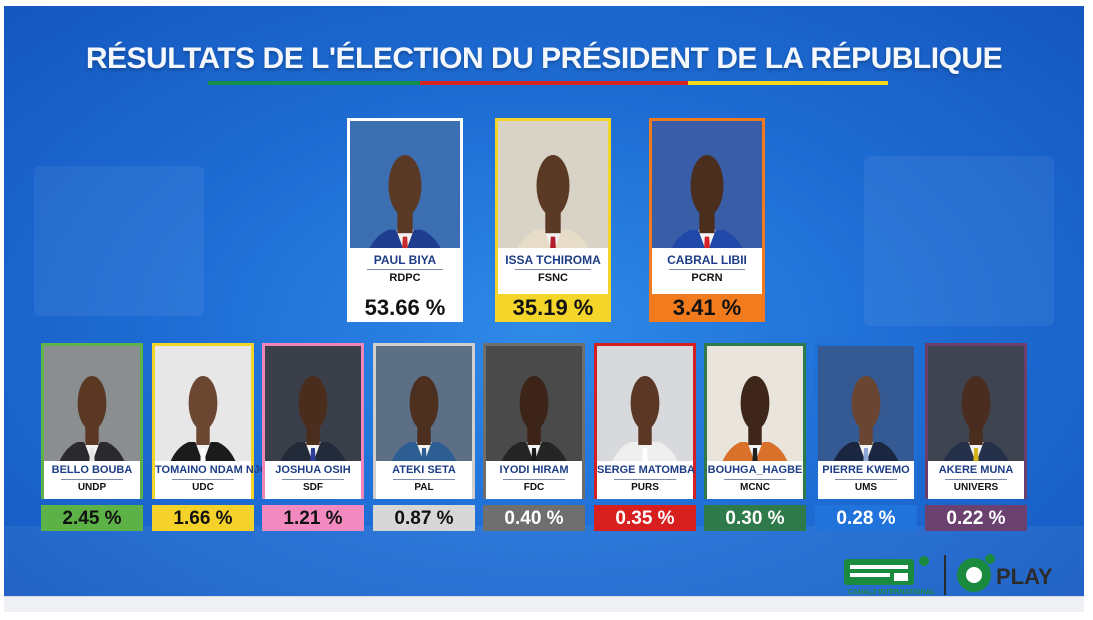  I want to click on candidate-percent: 1.66 %, so click(203, 518).